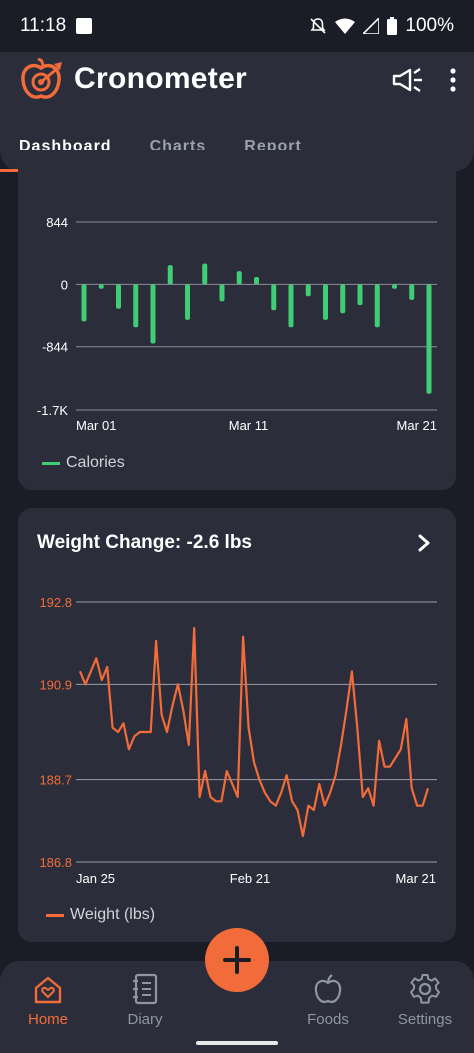 This screenshot has width=474, height=1053. Describe the element at coordinates (55, 862) in the screenshot. I see `weight-ytick-label: 186.8` at that location.